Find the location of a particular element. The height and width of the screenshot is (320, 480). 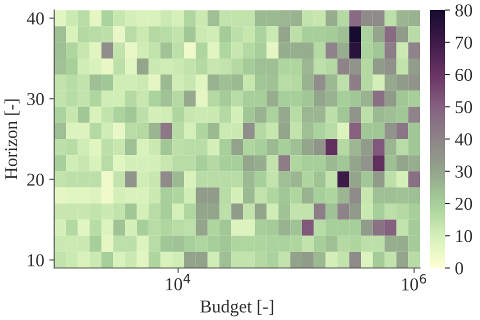

color-bar-label: 10 is located at coordinates (464, 236).